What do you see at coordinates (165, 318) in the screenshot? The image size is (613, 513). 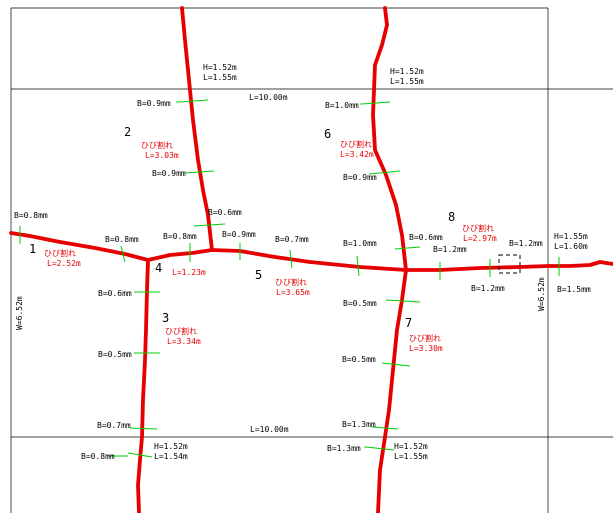 I see `crack-number-3: 3` at bounding box center [165, 318].